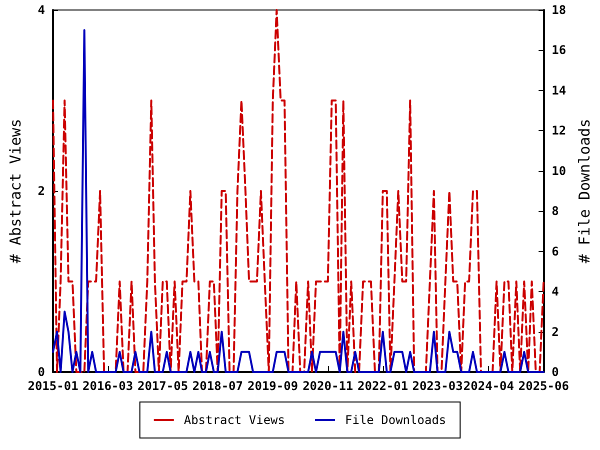 This screenshot has width=600, height=450. Describe the element at coordinates (555, 331) in the screenshot. I see `y2-tick-label: 2` at that location.